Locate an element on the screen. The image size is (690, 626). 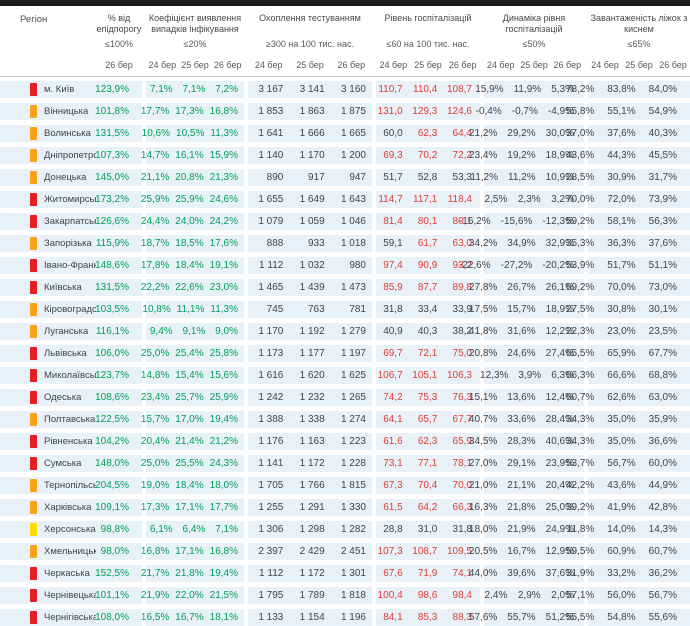
testing-coverage-value: 745 is located at coordinates (275, 309).